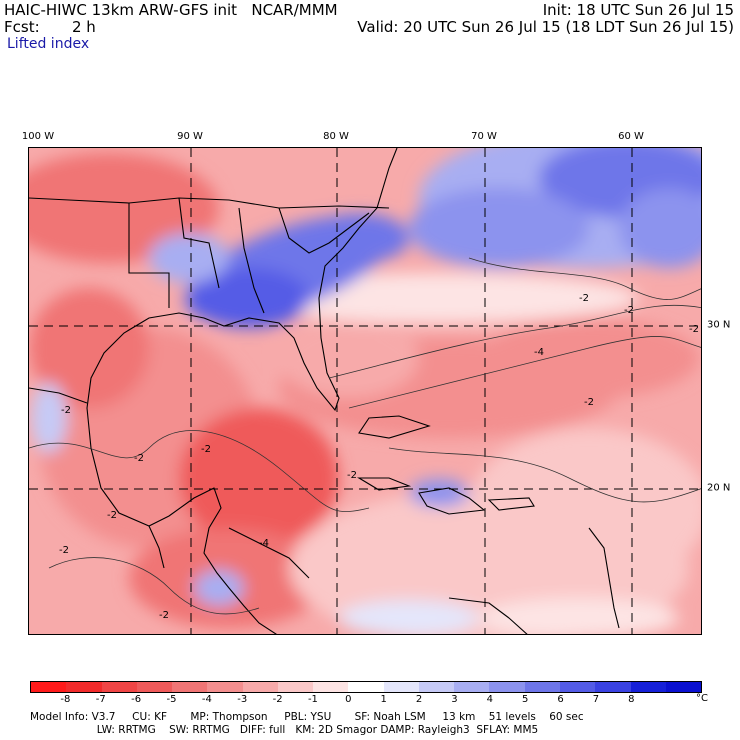 This screenshot has height=740, width=740. Describe the element at coordinates (65, 699) in the screenshot. I see `colorbar-tick-label: -8` at that location.